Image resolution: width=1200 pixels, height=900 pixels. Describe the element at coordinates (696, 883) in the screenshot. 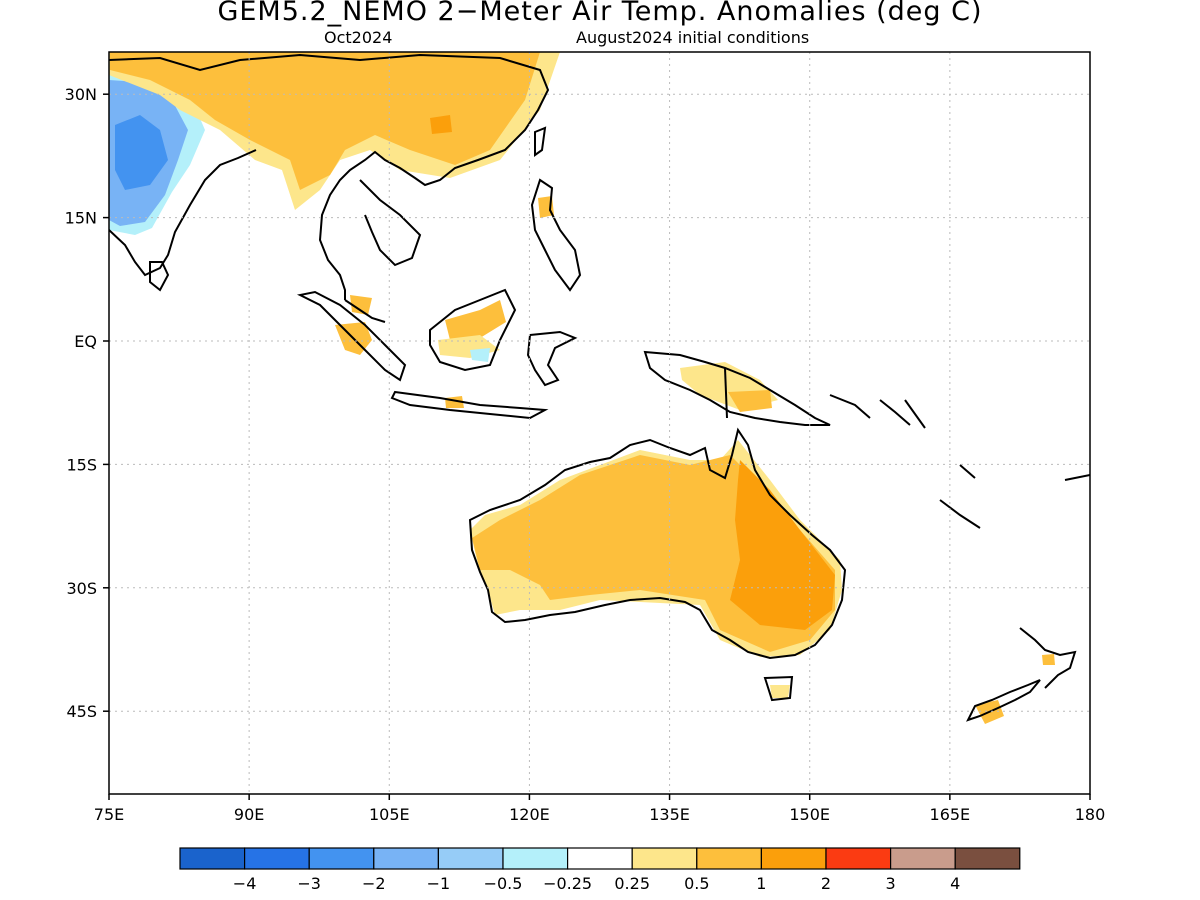

I see `colorbar-label: 0.5` at that location.